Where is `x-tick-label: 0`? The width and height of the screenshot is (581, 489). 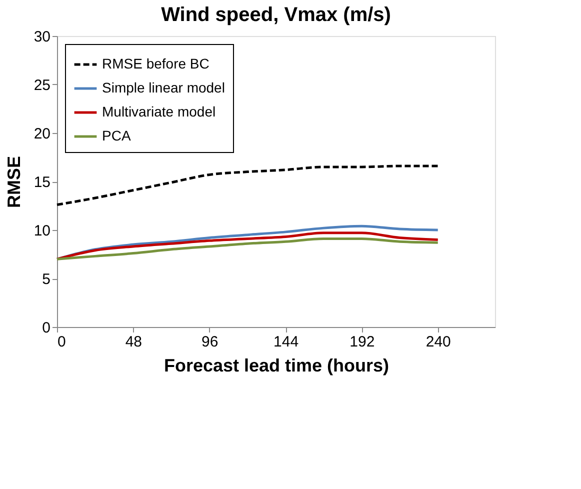 x-tick-label: 0 is located at coordinates (62, 342).